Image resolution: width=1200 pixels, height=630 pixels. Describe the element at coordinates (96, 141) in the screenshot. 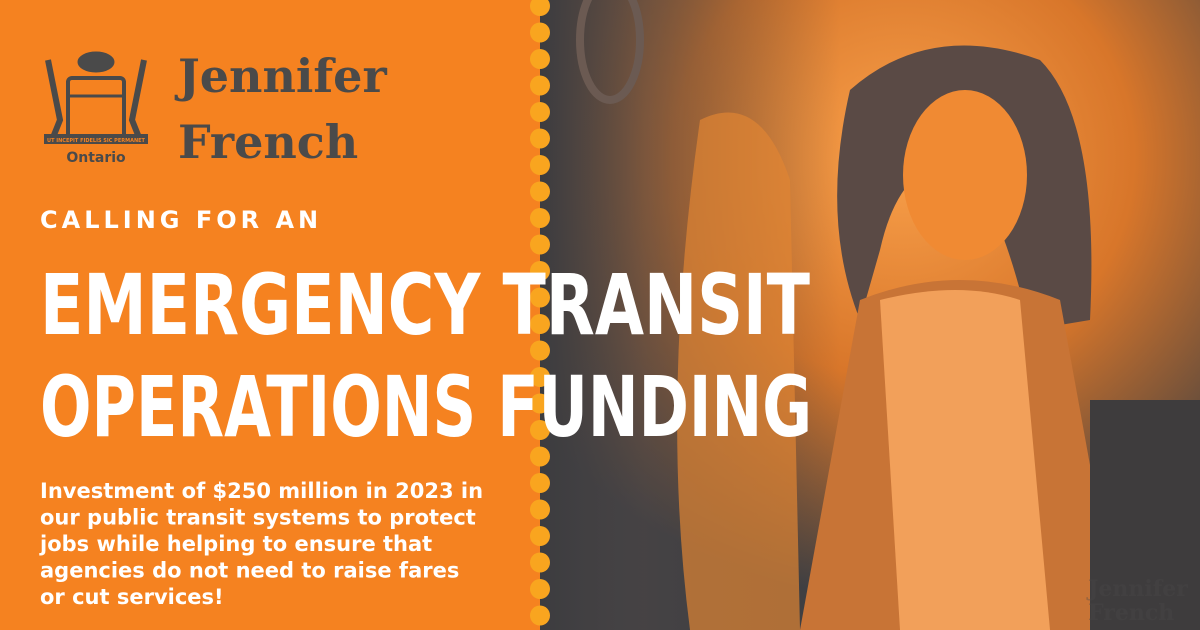

I see `motto: UT INCEPIT FIDELIS SIC PERMANET` at that location.